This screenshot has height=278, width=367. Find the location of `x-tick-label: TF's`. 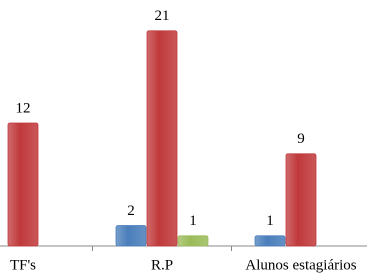

x-tick-label: TF's is located at coordinates (23, 265).